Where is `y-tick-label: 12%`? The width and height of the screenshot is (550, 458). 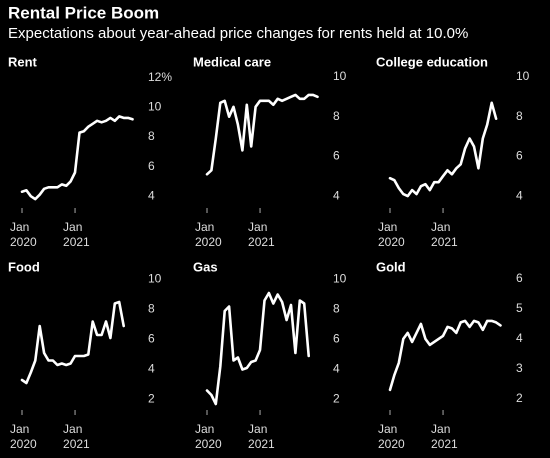 y-tick-label: 12% is located at coordinates (160, 77).